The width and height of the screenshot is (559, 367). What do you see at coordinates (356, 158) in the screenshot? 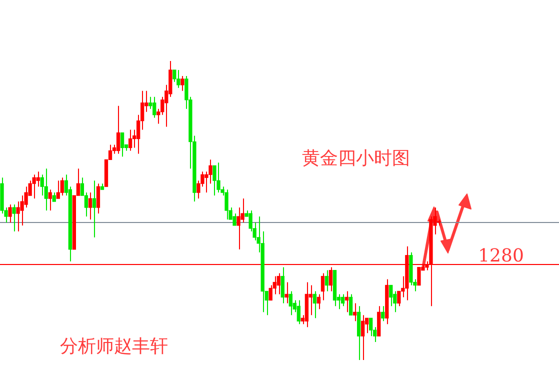
I see `text: 黄金四小时图` at bounding box center [356, 158].